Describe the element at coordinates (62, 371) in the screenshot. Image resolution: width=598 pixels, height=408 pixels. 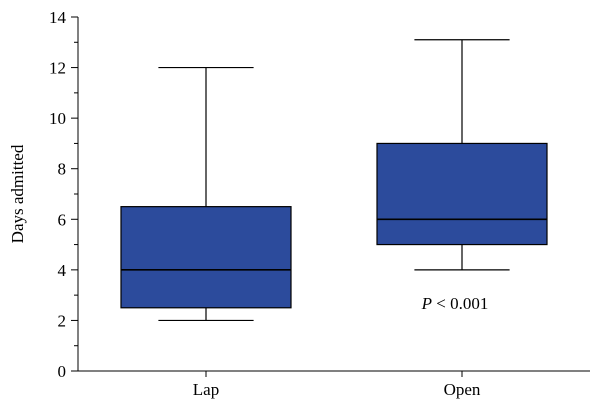
I see `y-tick-label: 0` at that location.